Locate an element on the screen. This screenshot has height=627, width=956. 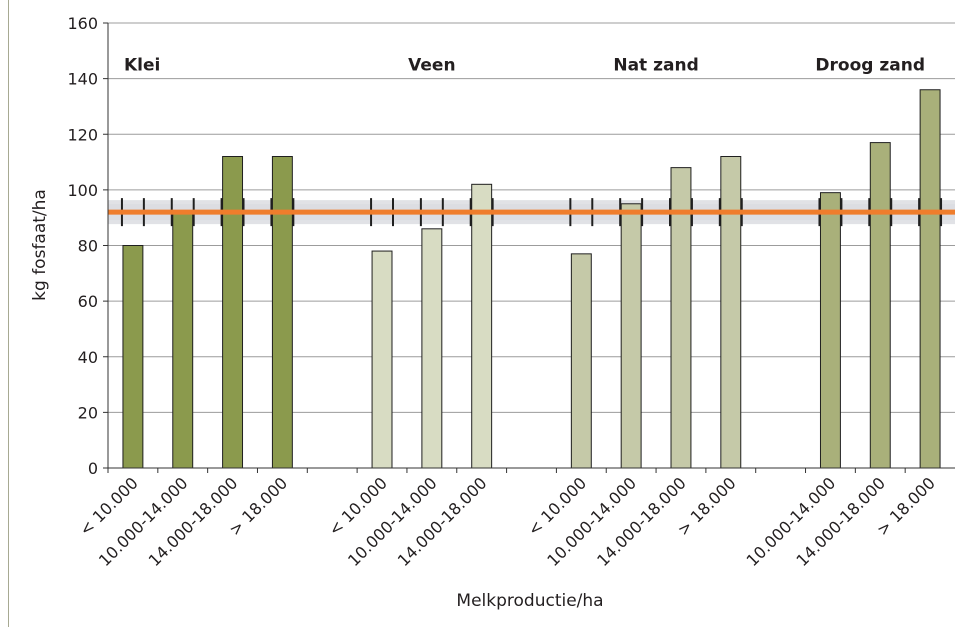
y-tick-label: 140 is located at coordinates (82, 79).